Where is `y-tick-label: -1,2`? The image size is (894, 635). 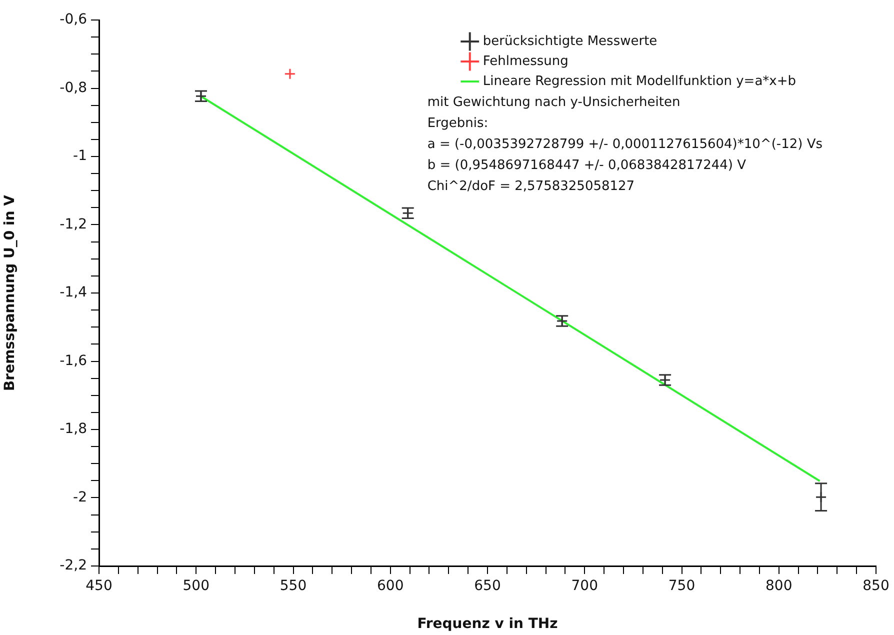
y-tick-label: -1,2 is located at coordinates (73, 224).